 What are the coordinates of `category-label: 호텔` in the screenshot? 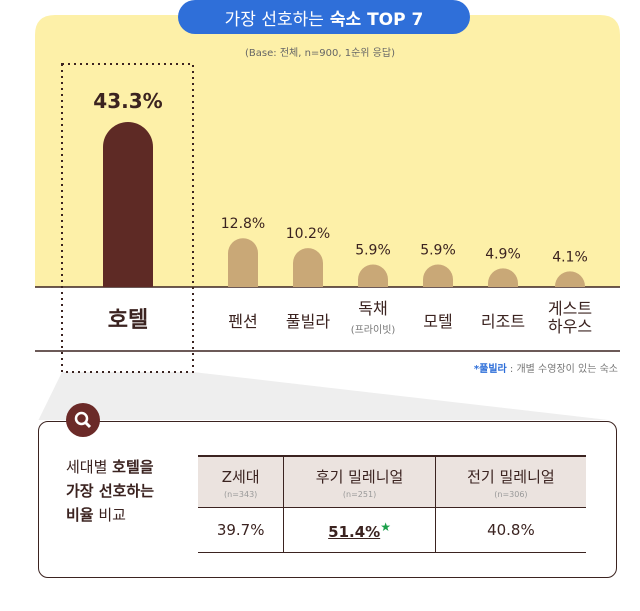 It's located at (128, 320).